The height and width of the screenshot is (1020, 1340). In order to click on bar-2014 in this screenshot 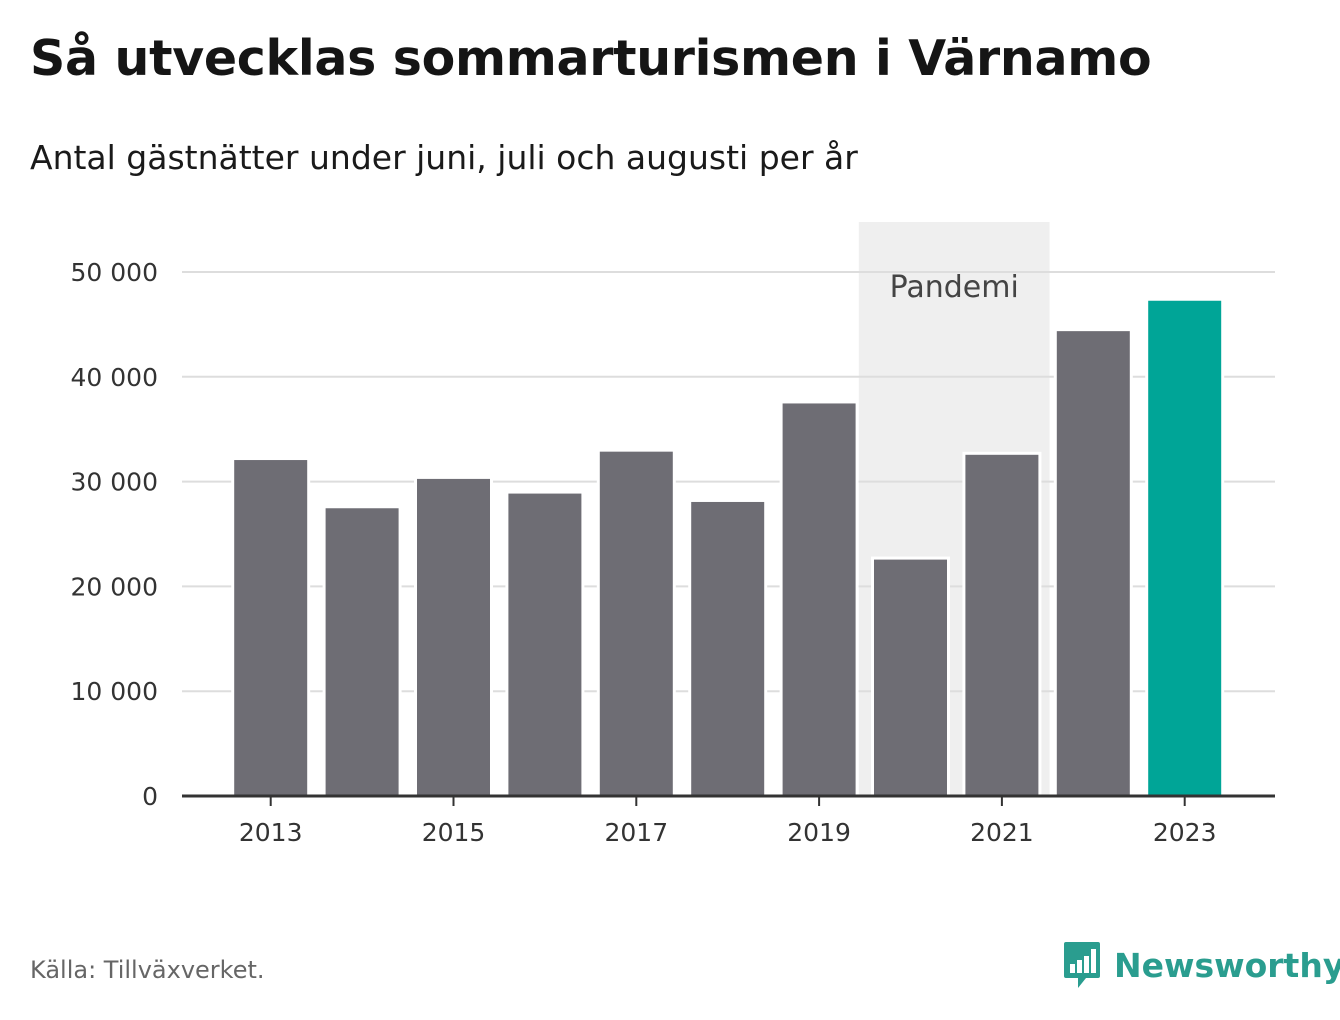, I will do `click(362, 651)`.